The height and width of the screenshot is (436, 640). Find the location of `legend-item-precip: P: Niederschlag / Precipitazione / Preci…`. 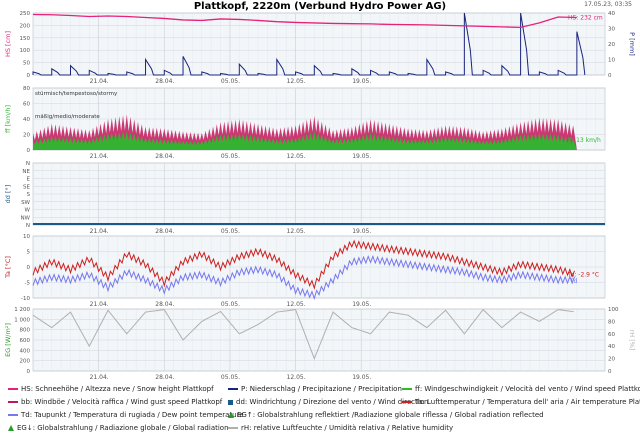

legend-item-precip: P: Niederschlag / Precipitazione / Preci… is located at coordinates (315, 389).